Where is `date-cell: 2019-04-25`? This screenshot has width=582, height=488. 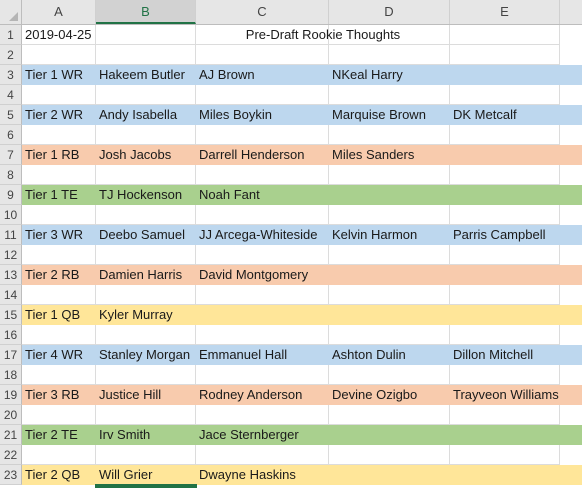 date-cell: 2019-04-25 is located at coordinates (59, 35).